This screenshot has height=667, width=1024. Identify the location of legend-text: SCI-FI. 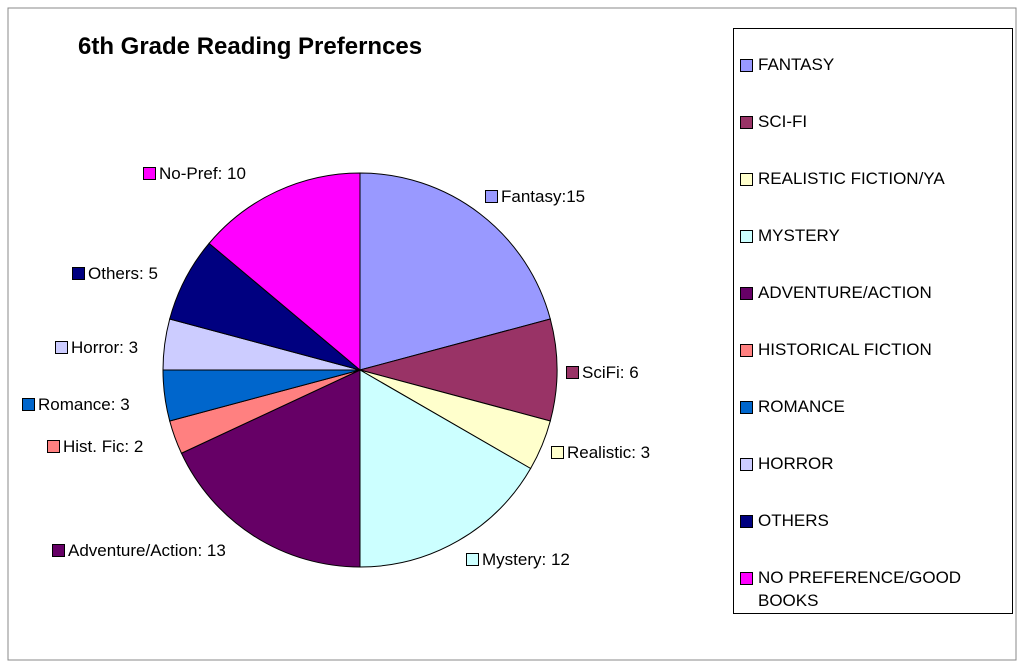
(783, 121).